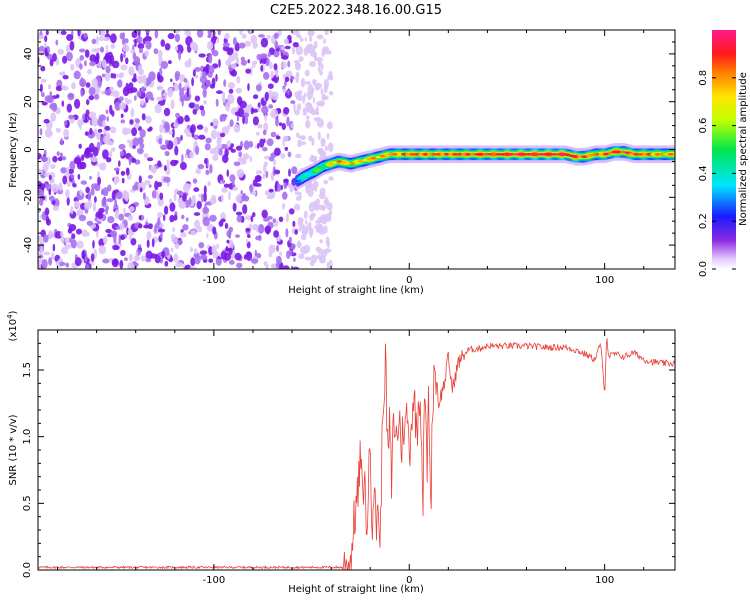 Image resolution: width=750 pixels, height=600 pixels. Describe the element at coordinates (356, 589) in the screenshot. I see `snr-xlabel: Height of straight line (km)` at that location.